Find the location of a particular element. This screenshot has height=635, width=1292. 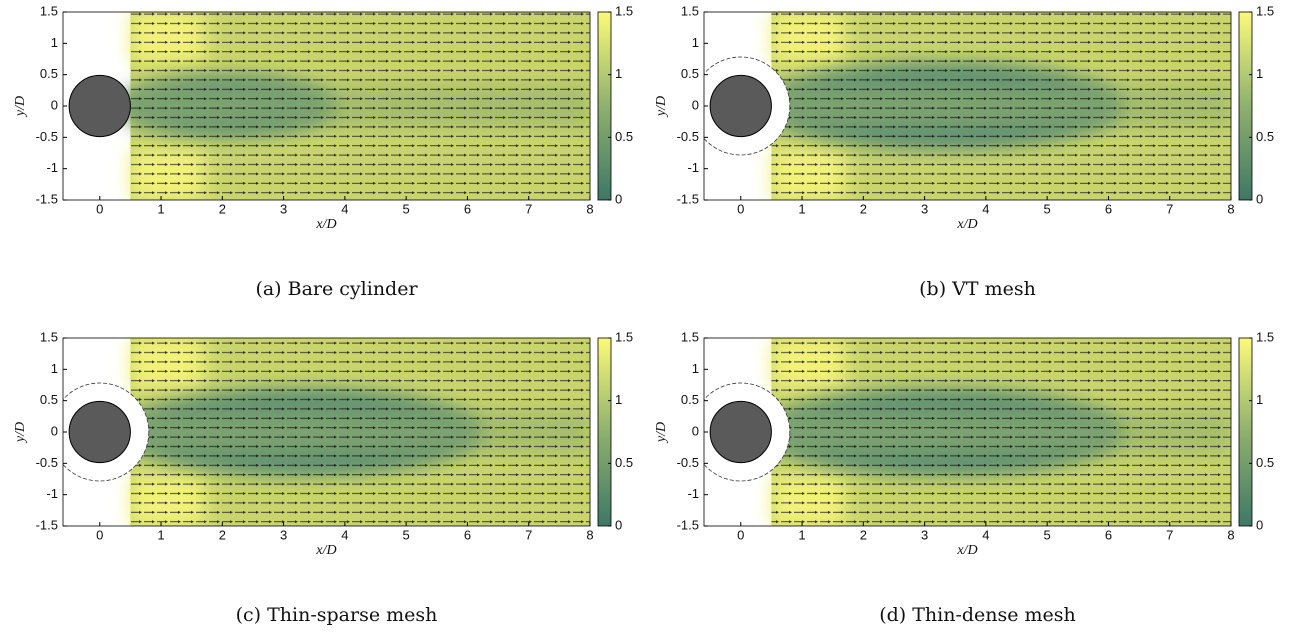

caption: (c) Thin-sparse mesh is located at coordinates (337, 615).